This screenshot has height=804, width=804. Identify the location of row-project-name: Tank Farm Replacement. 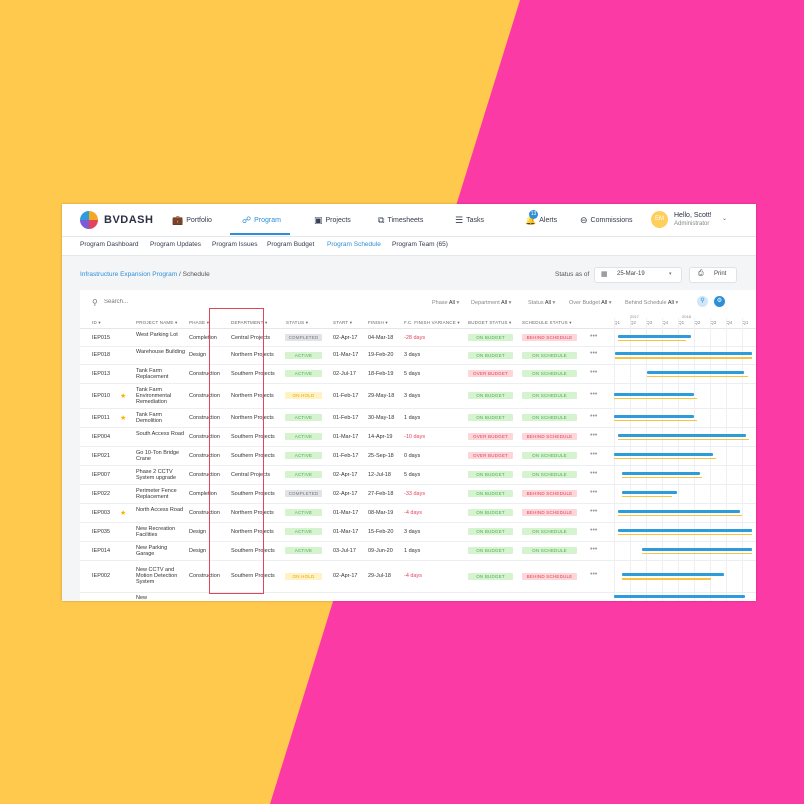
(152, 373).